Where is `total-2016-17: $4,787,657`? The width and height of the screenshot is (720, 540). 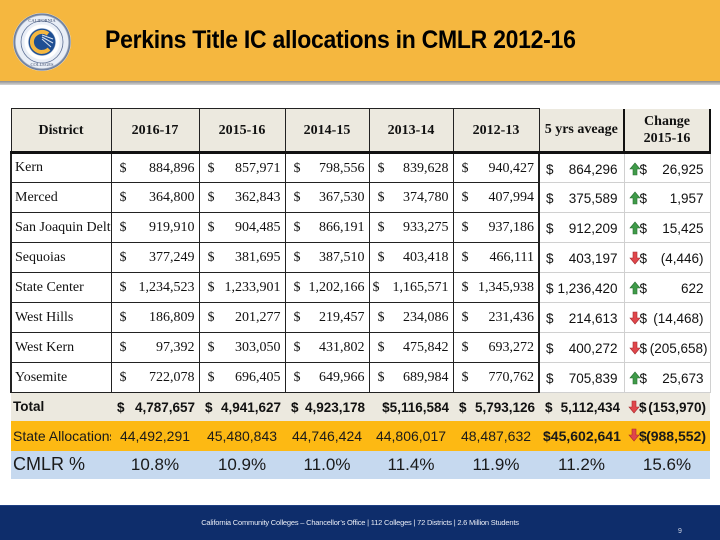
total-2016-17: $4,787,657 is located at coordinates (155, 406).